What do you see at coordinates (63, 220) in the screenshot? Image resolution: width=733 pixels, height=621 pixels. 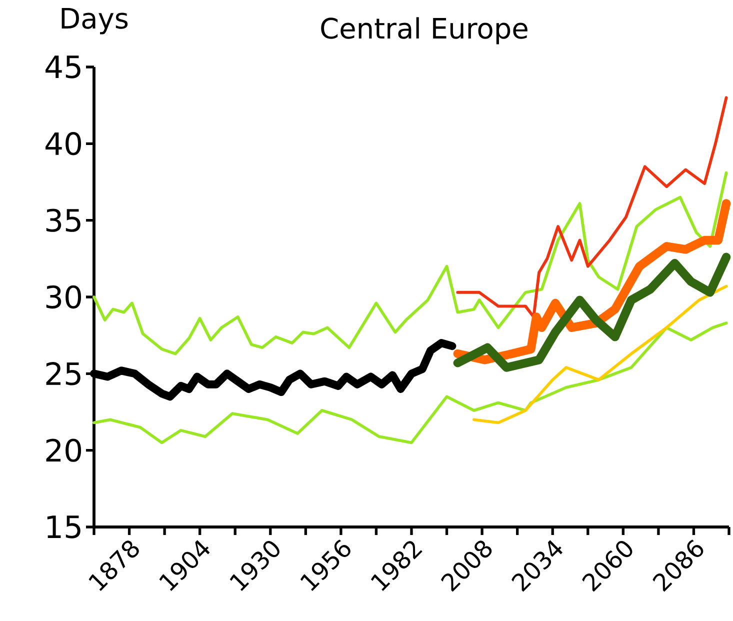 I see `y-tick-label: 35` at bounding box center [63, 220].